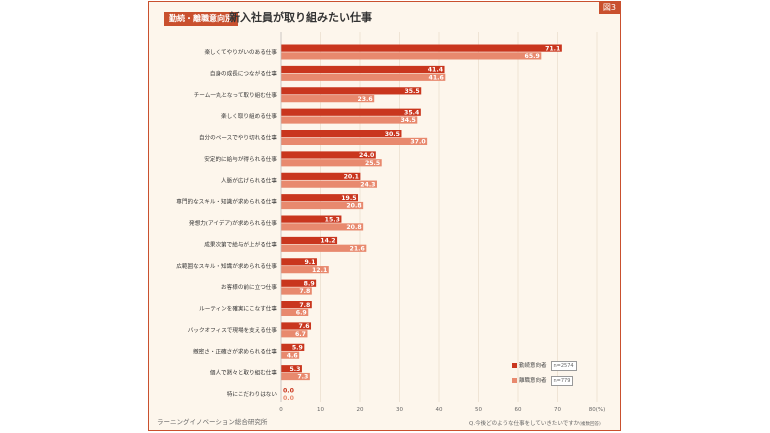  I want to click on legend-n-leave: n=779, so click(562, 381).